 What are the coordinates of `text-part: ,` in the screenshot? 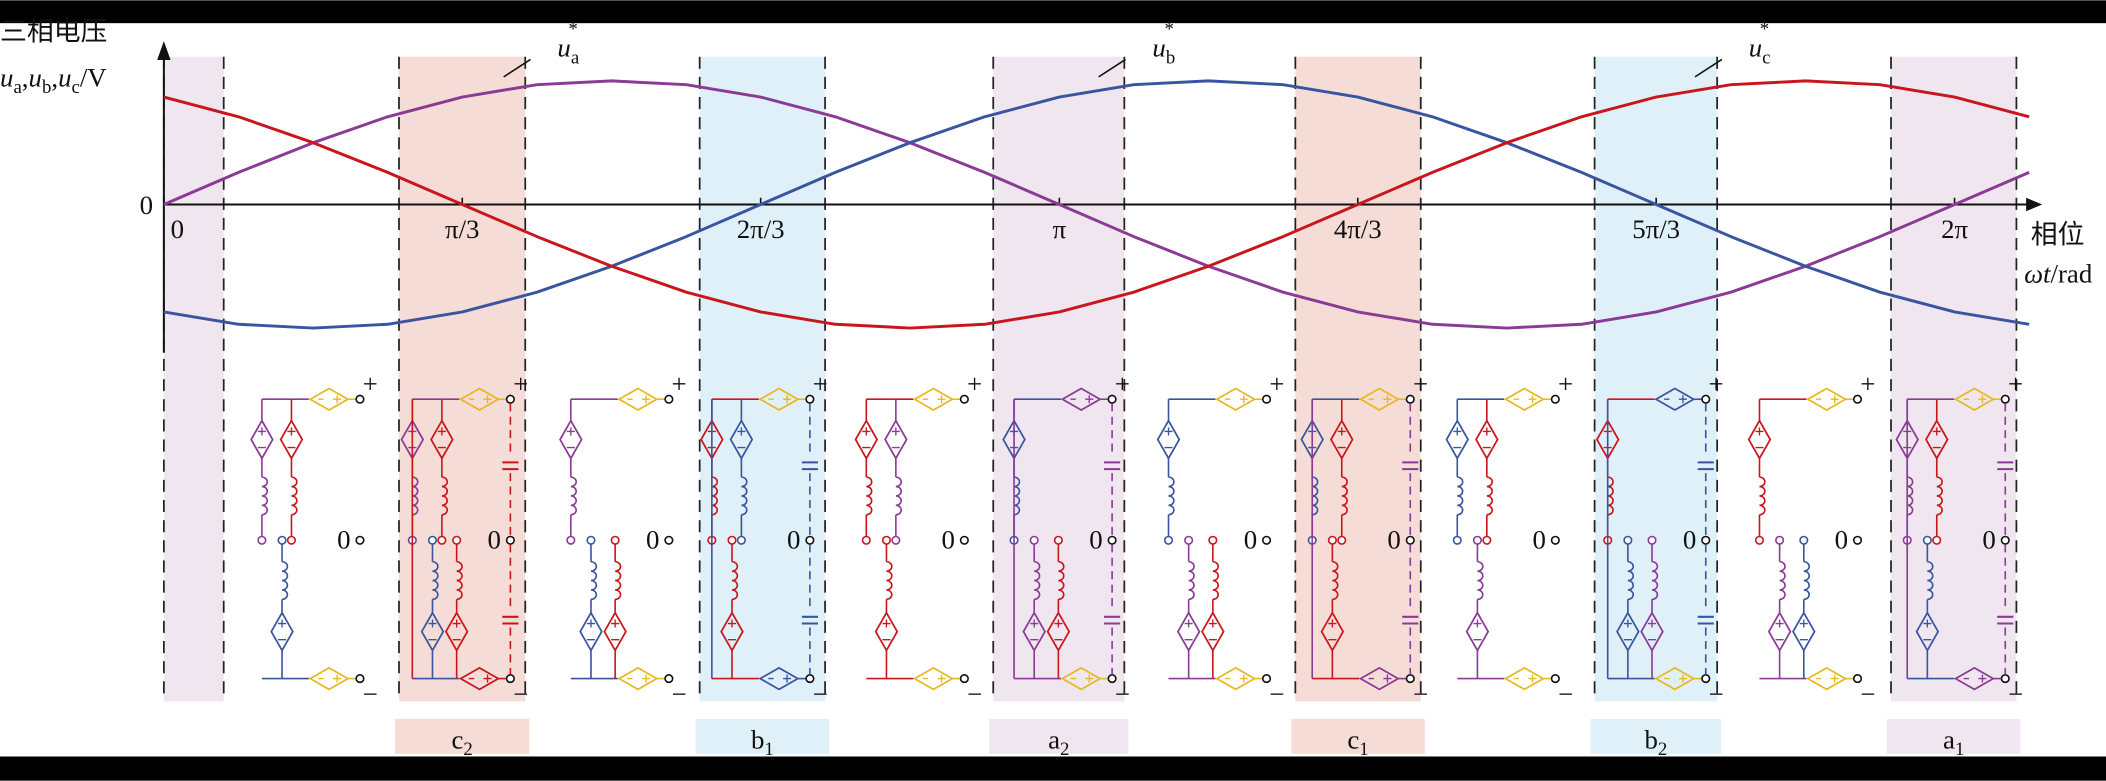 It's located at (25, 77).